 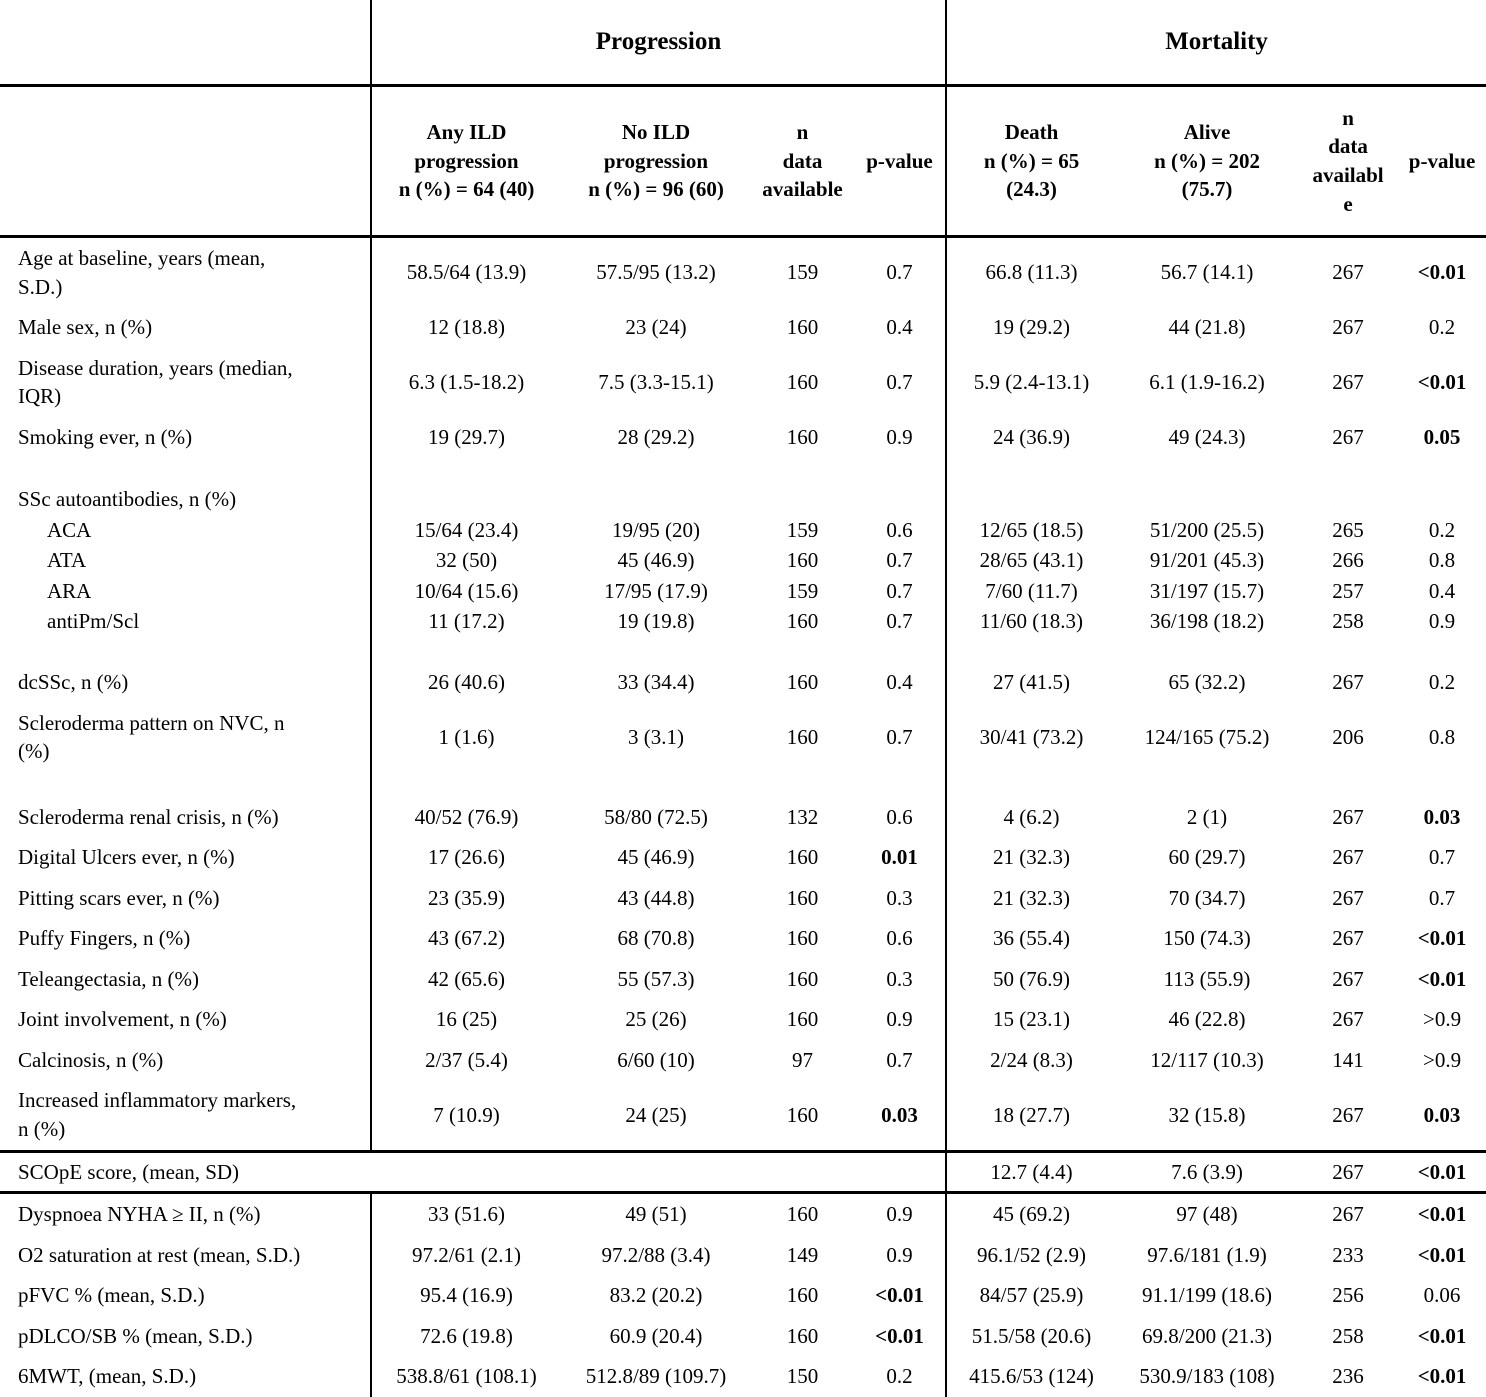 I want to click on col-header-n-data-available-progression: n data available, so click(x=802, y=161).